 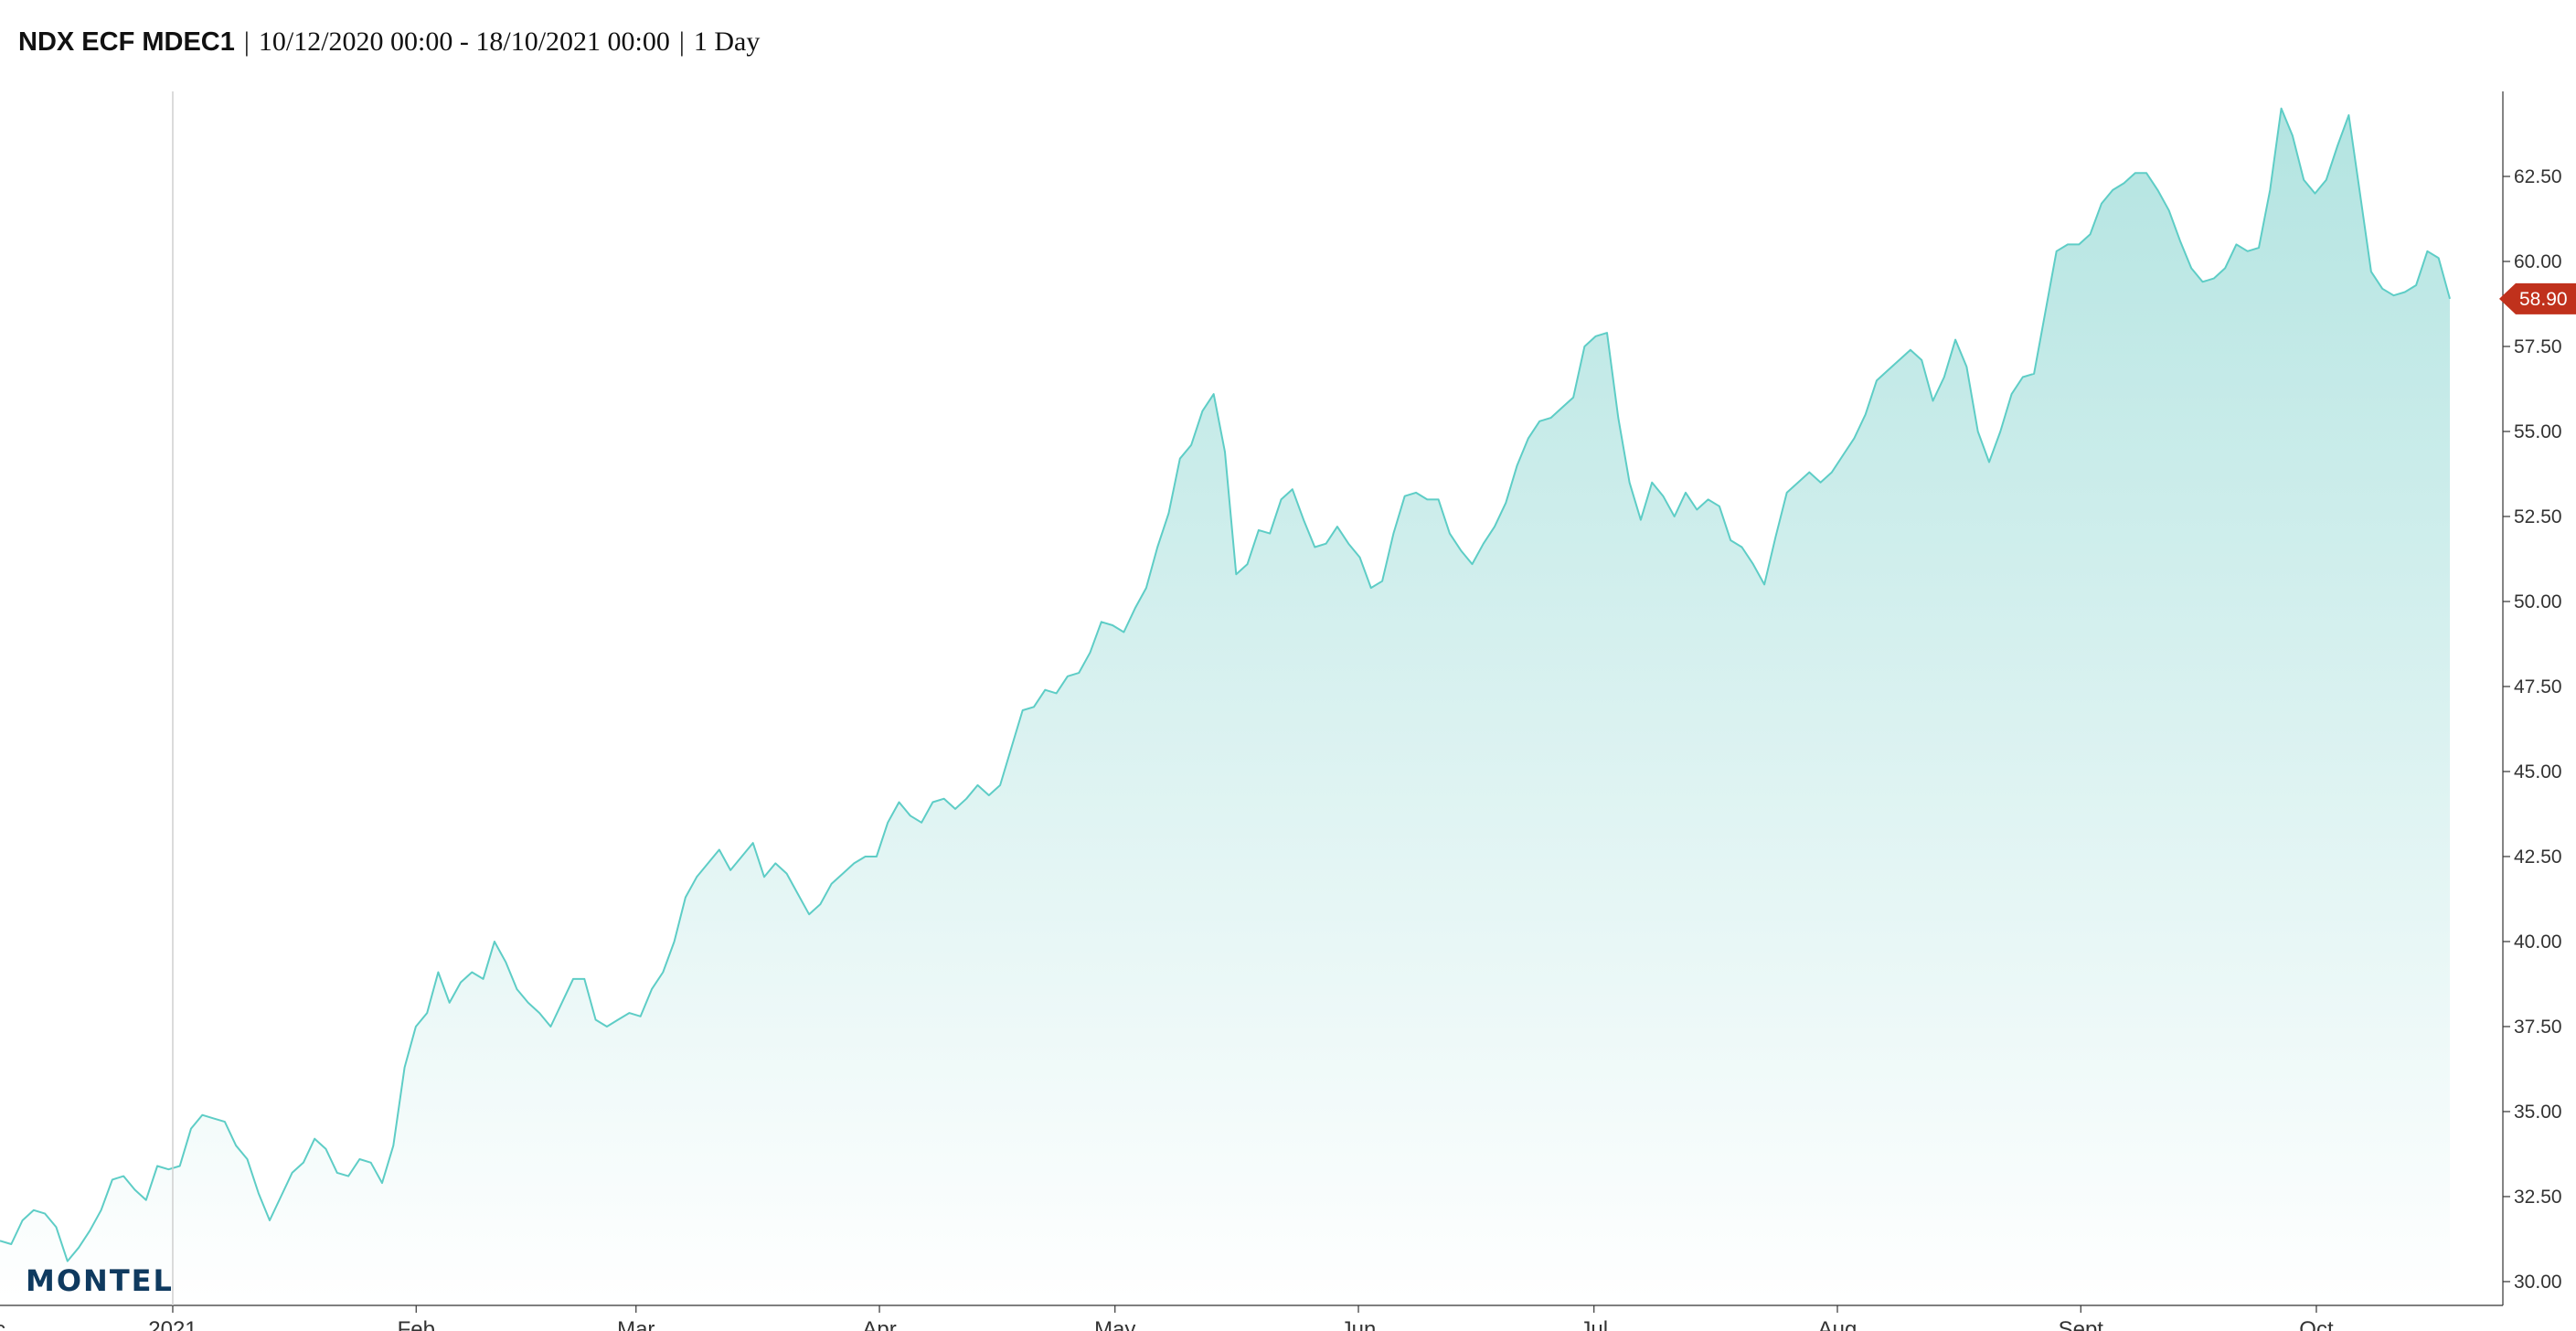 What do you see at coordinates (636, 1324) in the screenshot?
I see `x-tick-label: Mar` at bounding box center [636, 1324].